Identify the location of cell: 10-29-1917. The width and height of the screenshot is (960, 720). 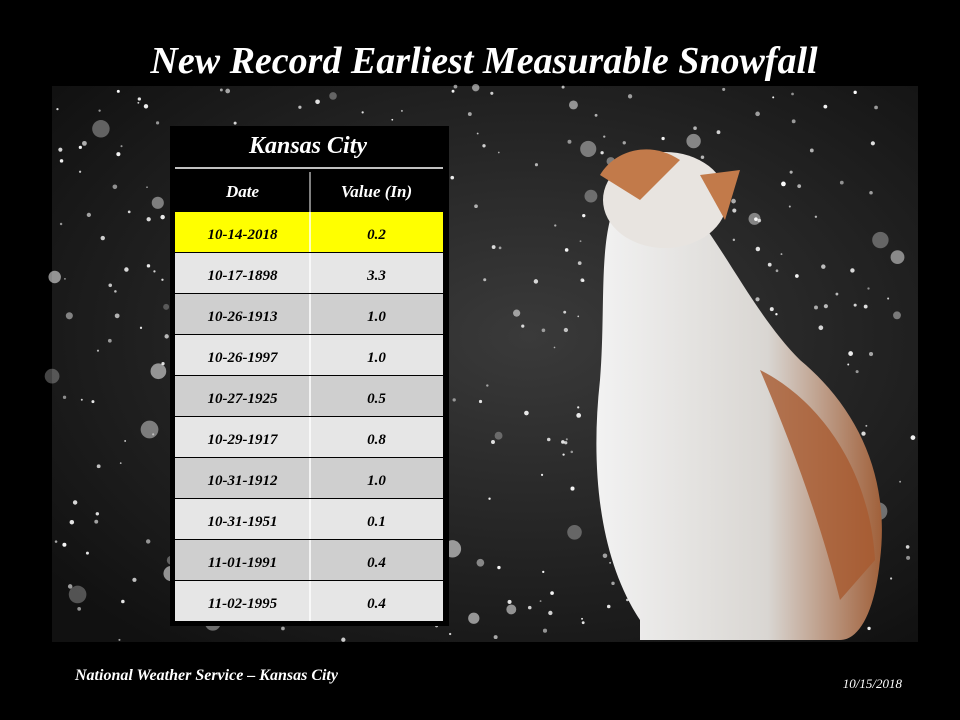
(243, 440).